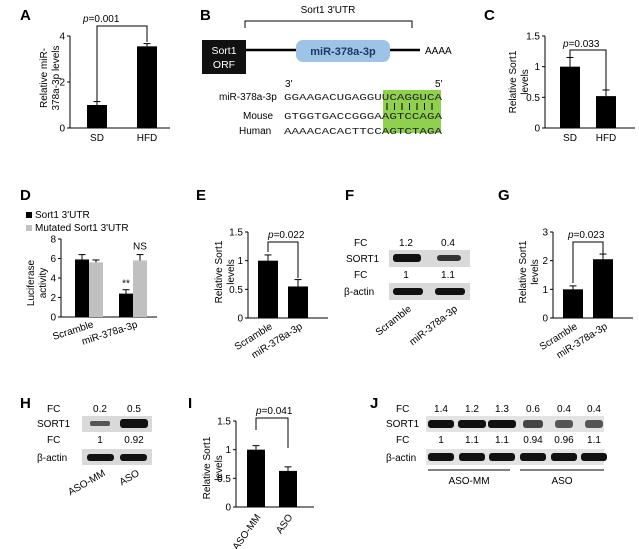  Describe the element at coordinates (236, 290) in the screenshot. I see `panel-e-y-tick-label: 0.5` at that location.